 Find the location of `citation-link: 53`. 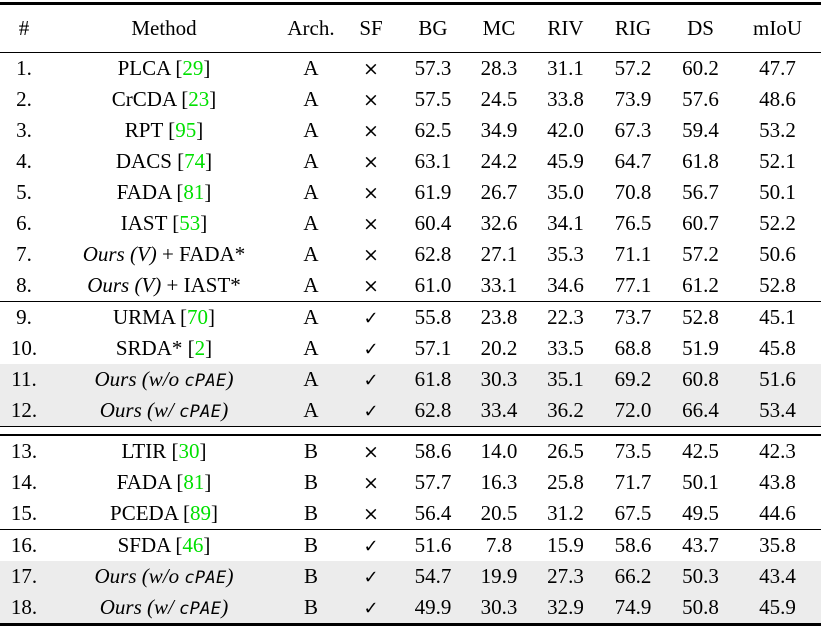

citation-link: 53 is located at coordinates (190, 223).